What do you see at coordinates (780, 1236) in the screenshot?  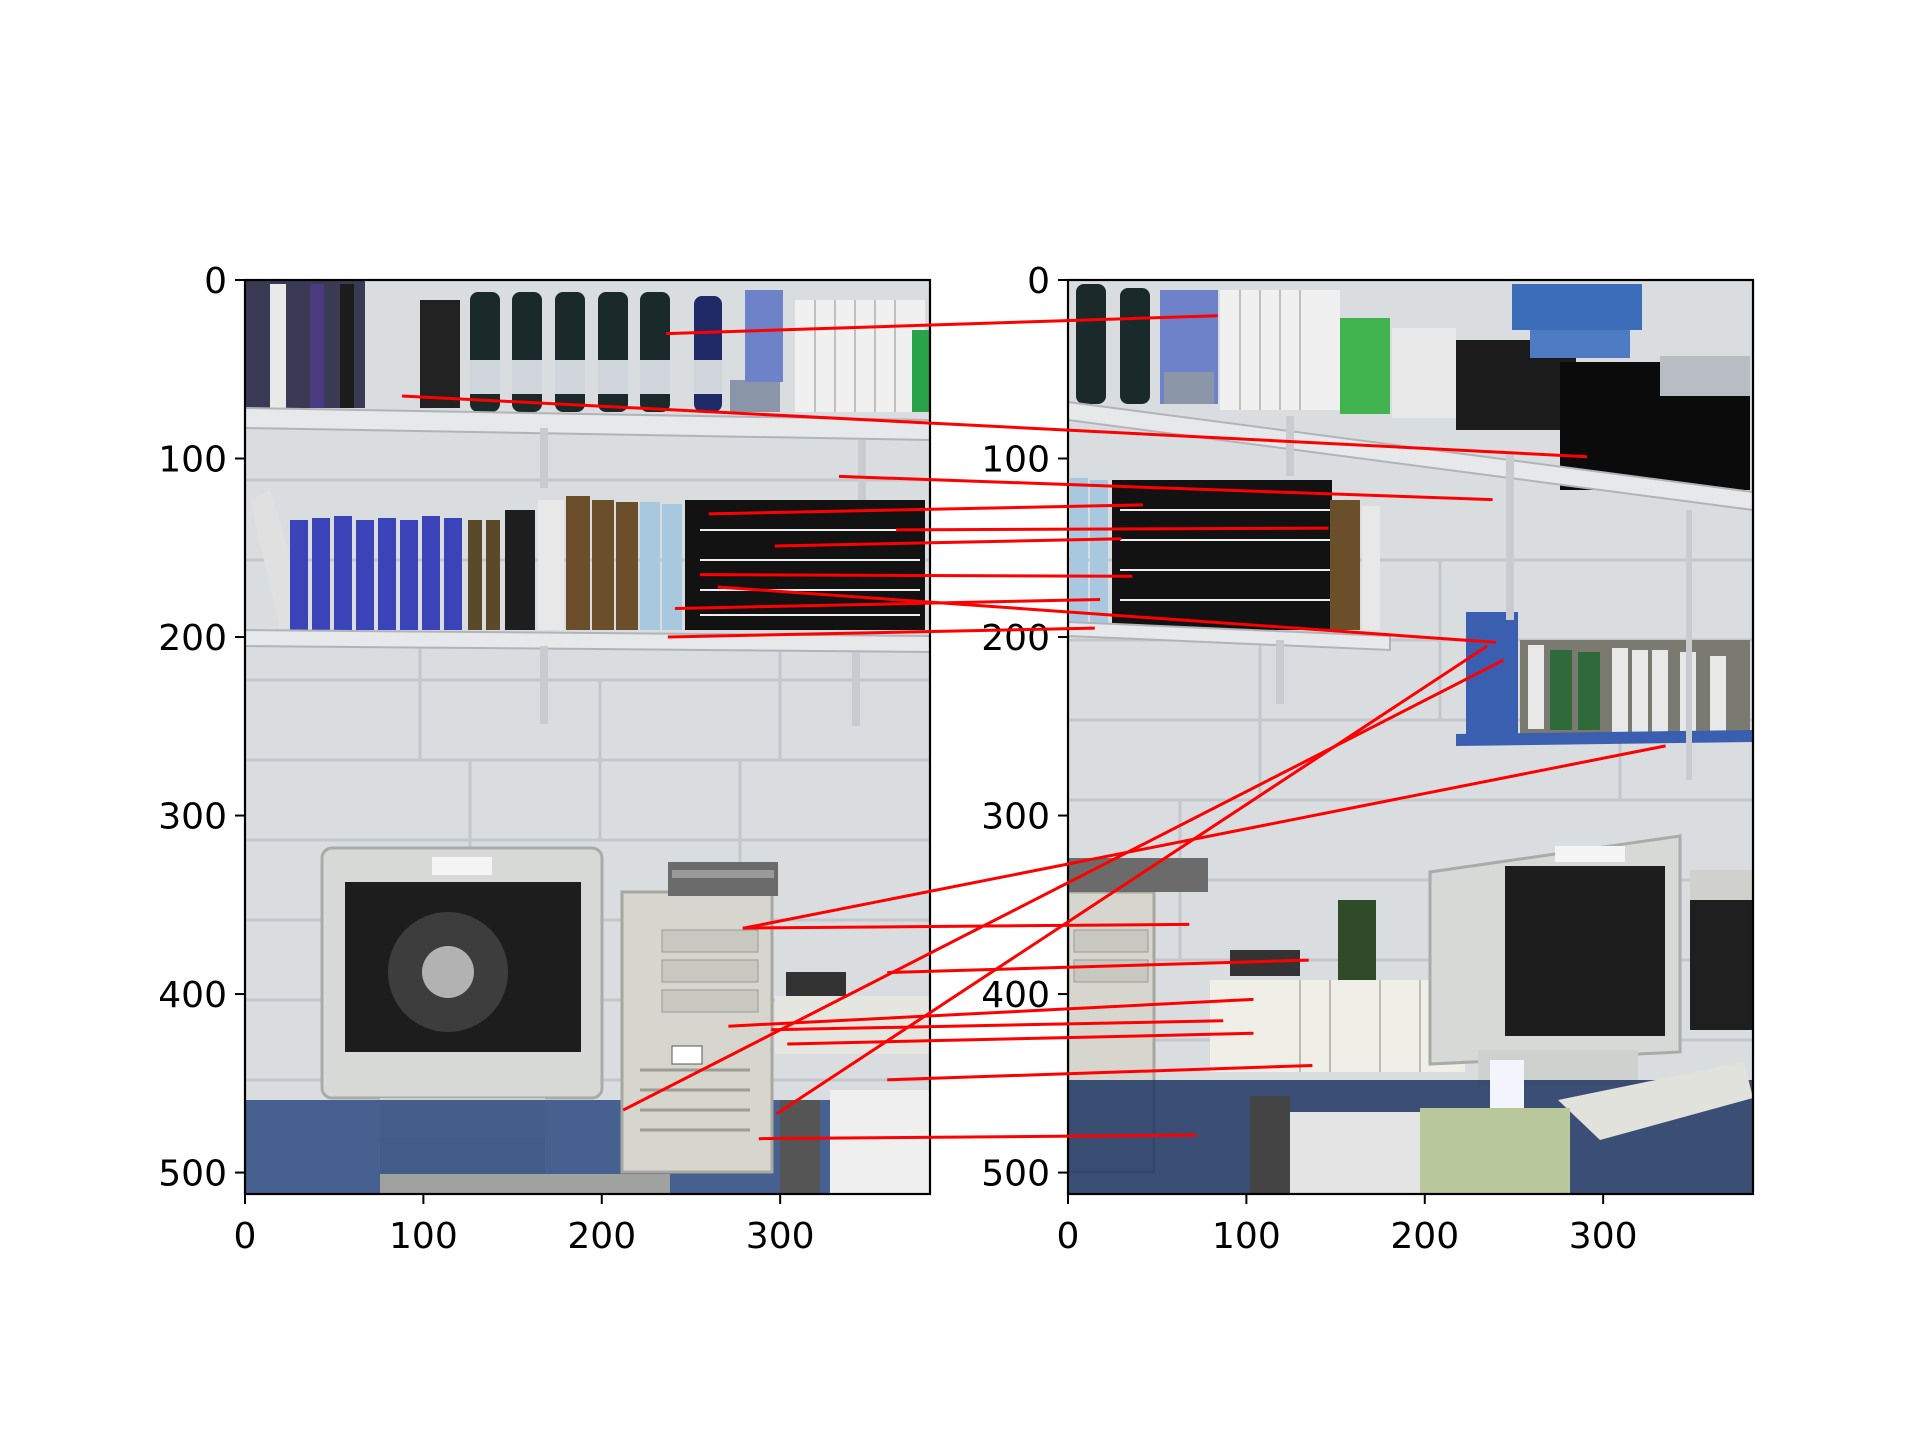 I see `left-xtick-label: 300` at bounding box center [780, 1236].